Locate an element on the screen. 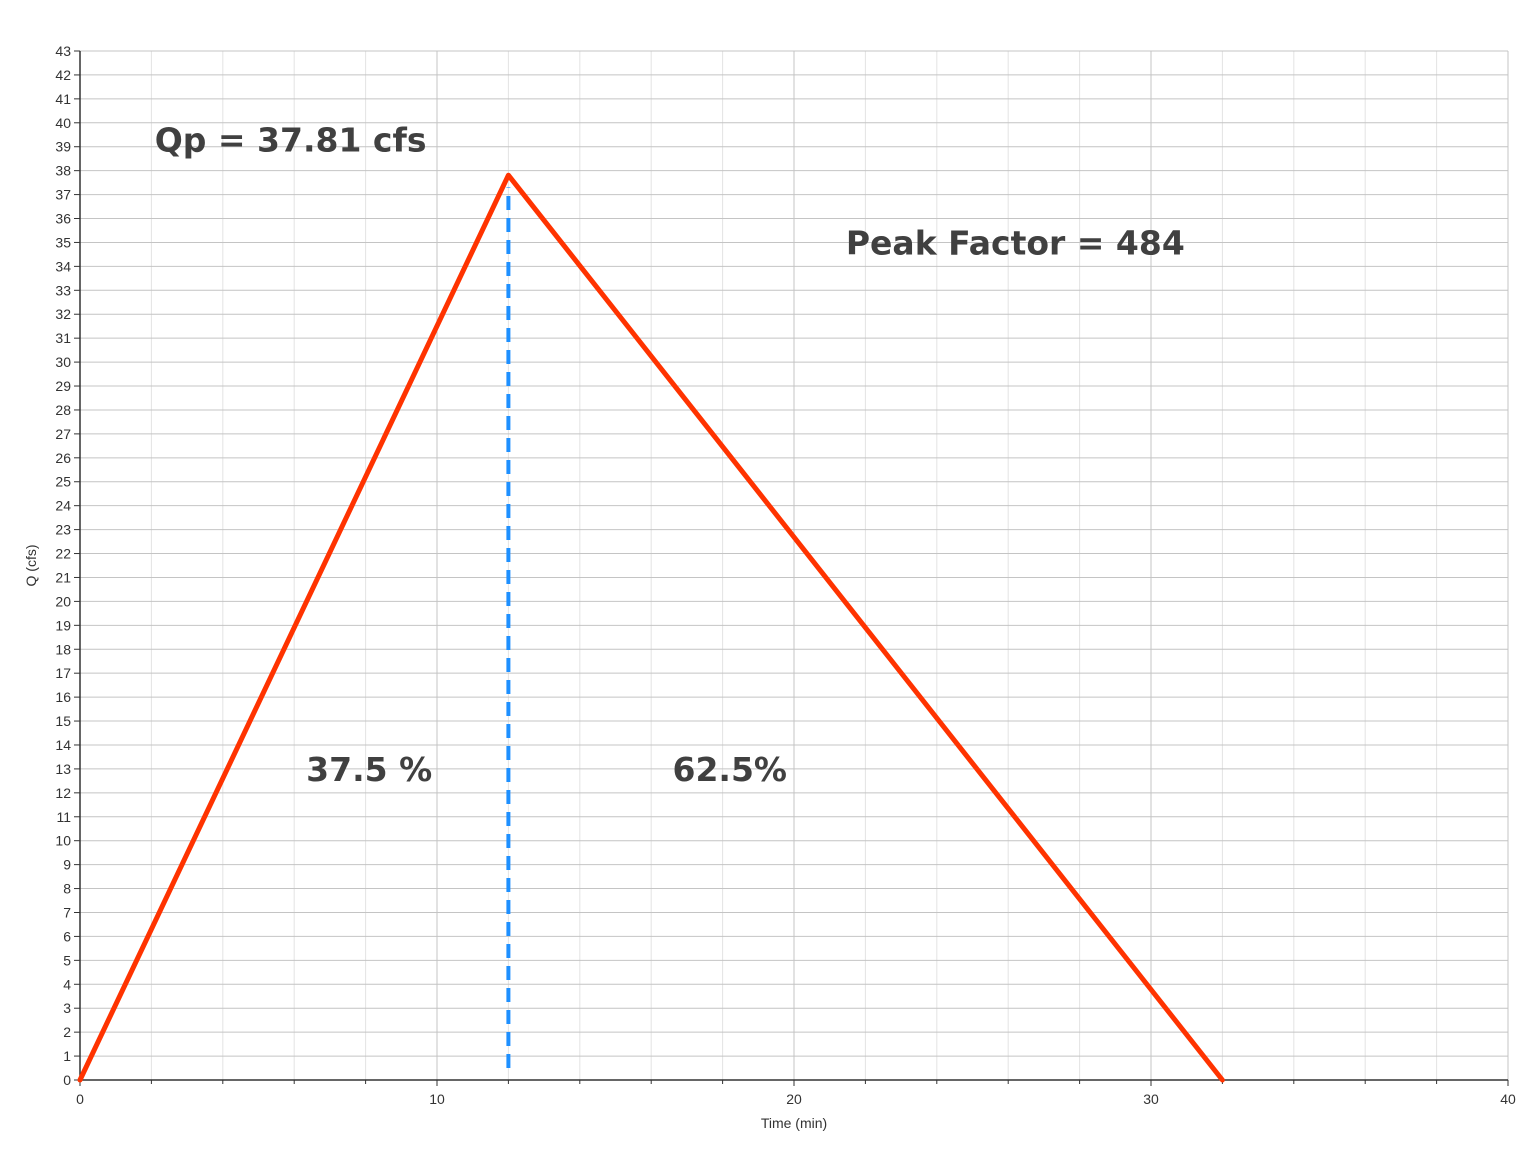 The image size is (1536, 1150). x-tick-label: 30 is located at coordinates (1151, 1099).